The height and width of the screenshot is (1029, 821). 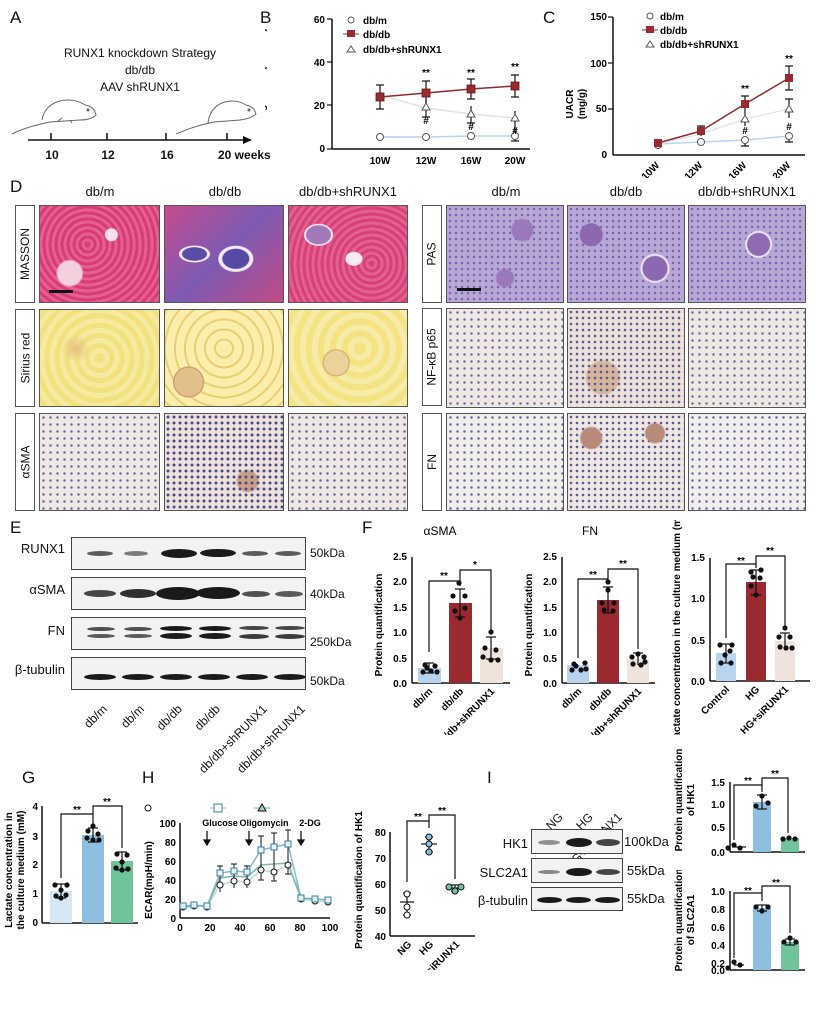 I want to click on micrograph-pas-dbdb, so click(x=626, y=254).